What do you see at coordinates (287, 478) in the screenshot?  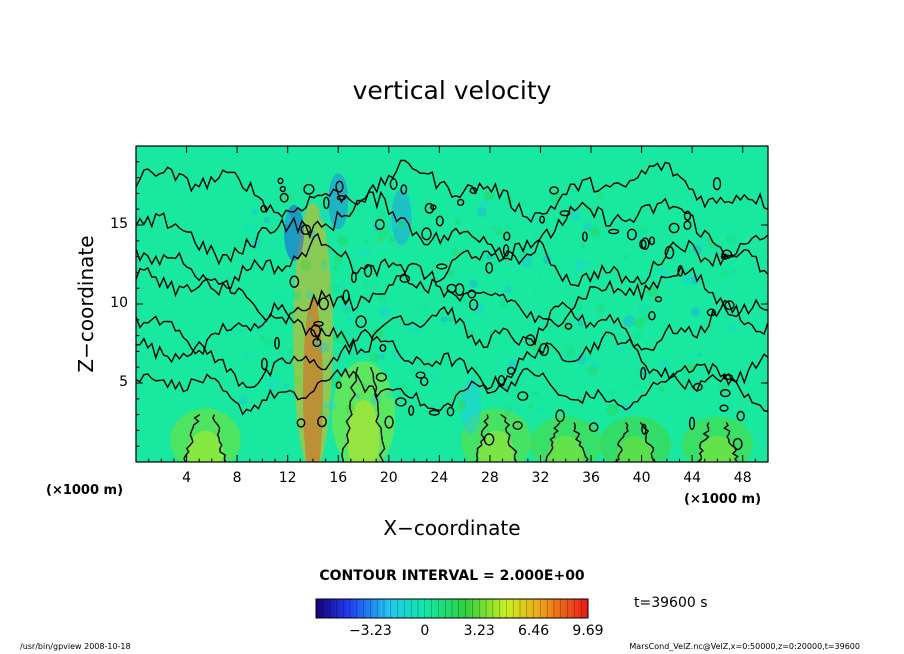 I see `x-tick-label: 12` at bounding box center [287, 478].